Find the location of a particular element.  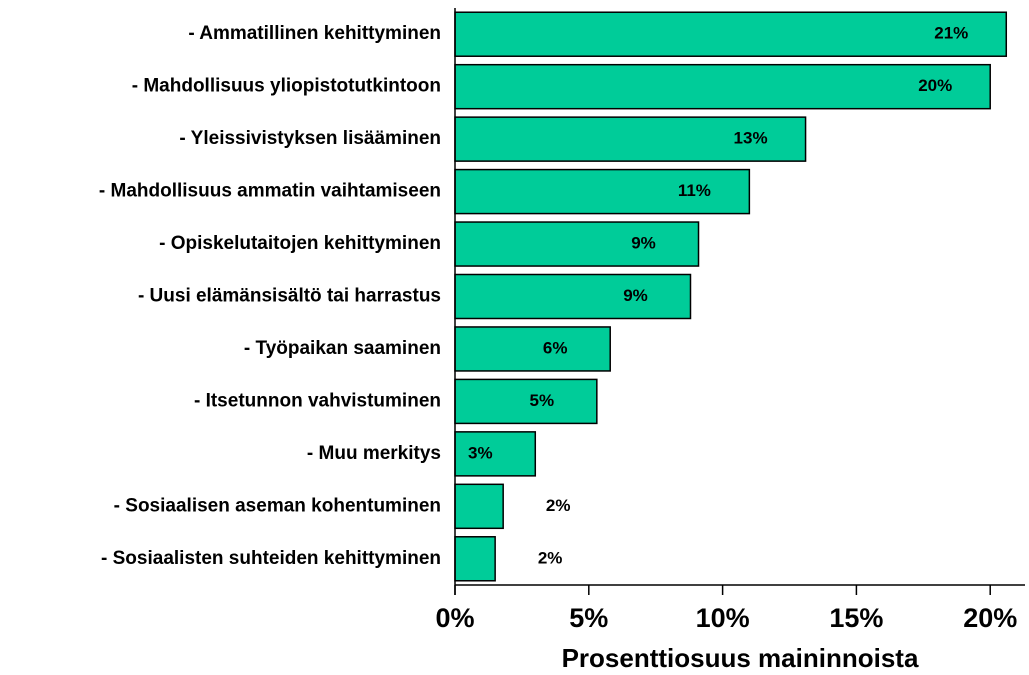

data-label: 20% is located at coordinates (935, 85).